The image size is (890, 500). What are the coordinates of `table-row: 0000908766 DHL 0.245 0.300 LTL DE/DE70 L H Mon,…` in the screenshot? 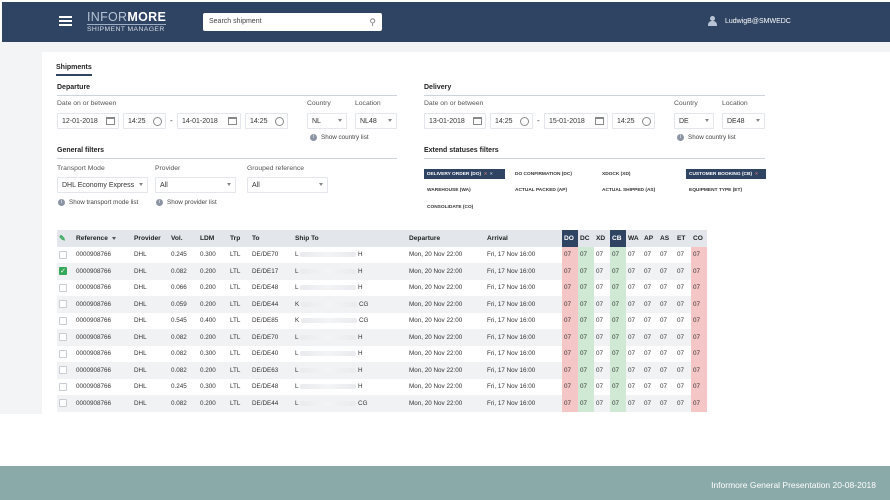 It's located at (382, 254).